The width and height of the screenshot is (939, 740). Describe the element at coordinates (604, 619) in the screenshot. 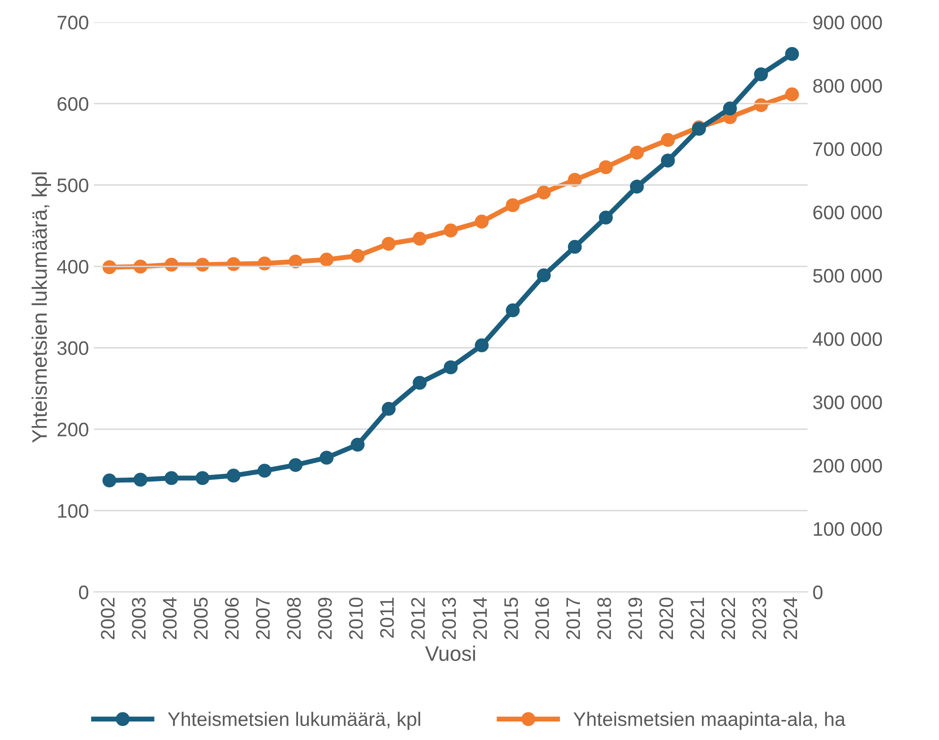

I see `x-tick-label: 2018` at that location.